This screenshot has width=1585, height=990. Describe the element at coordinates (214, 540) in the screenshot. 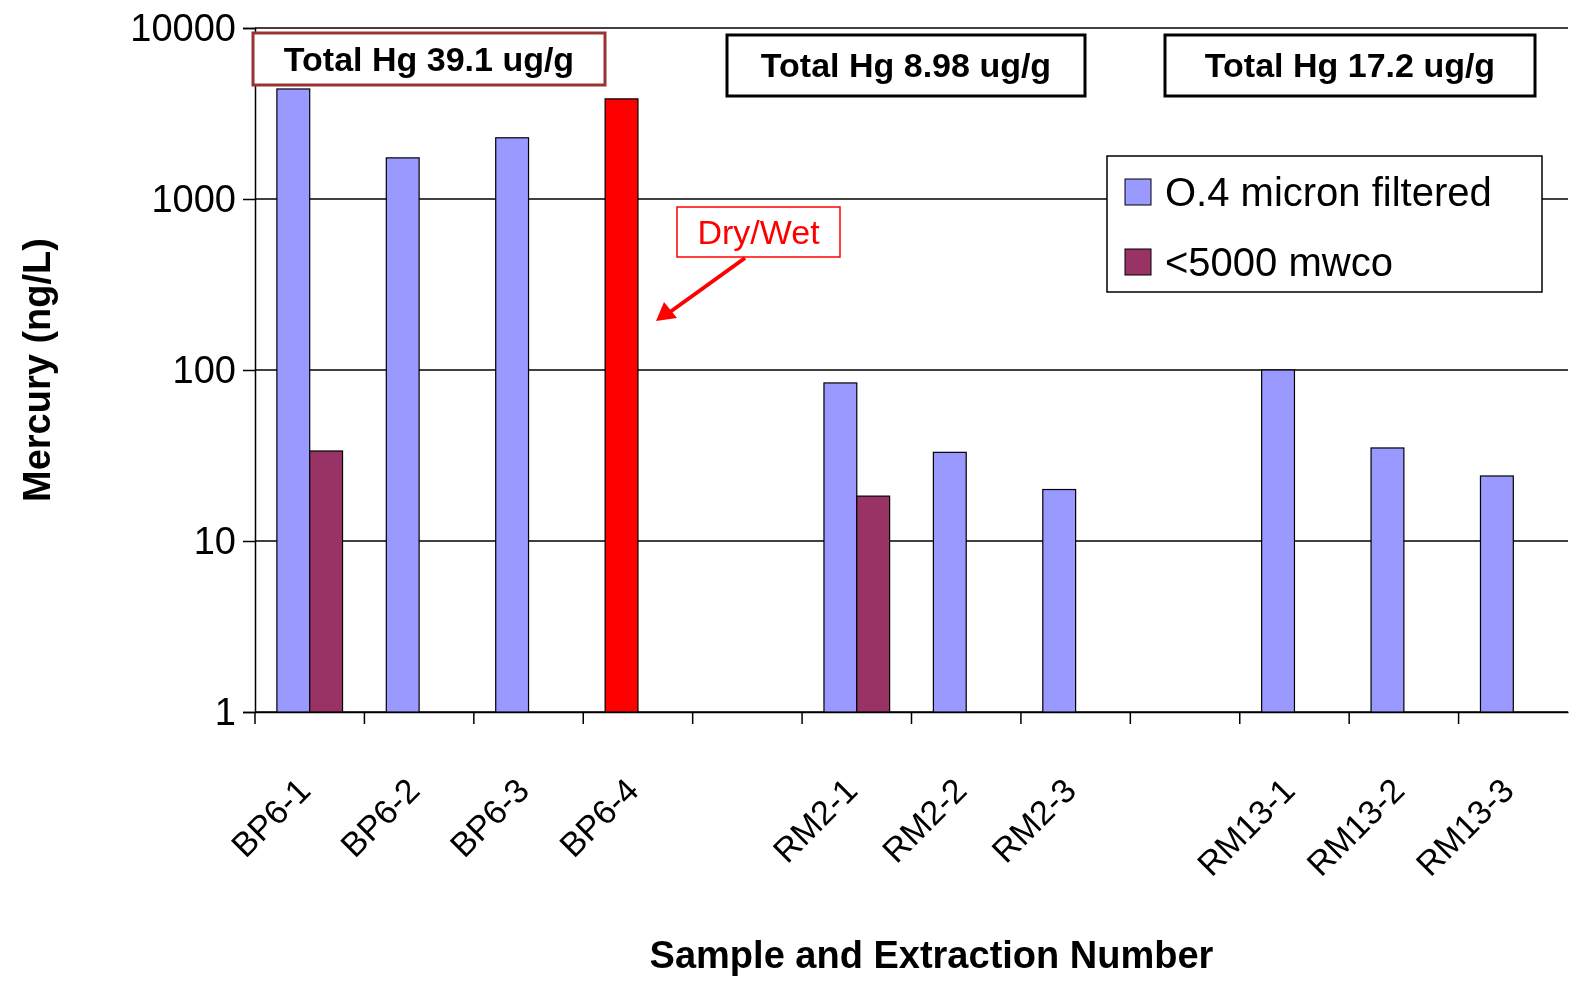

I see `y-tick-label: 10` at that location.